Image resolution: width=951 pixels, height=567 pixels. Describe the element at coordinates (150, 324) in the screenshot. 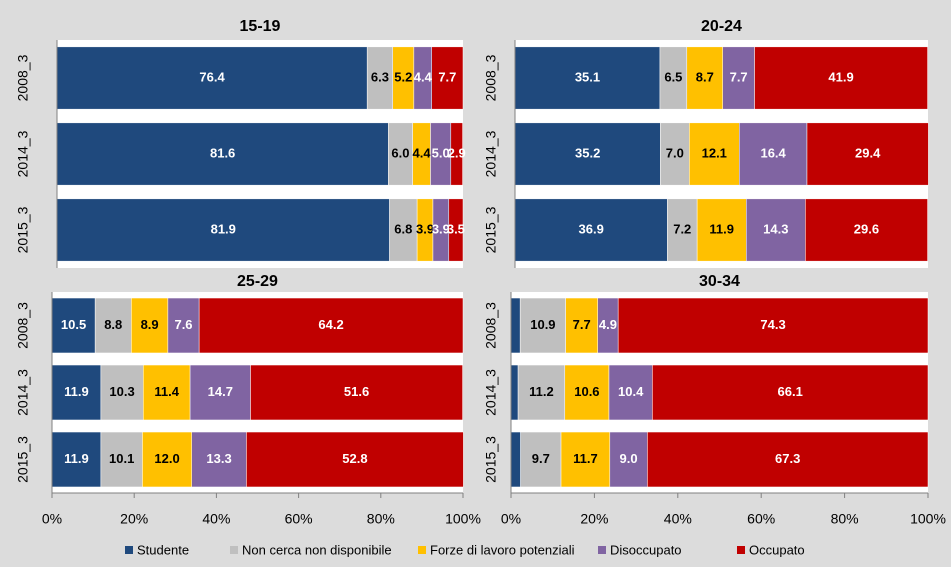

I see `value-label: 8.9` at that location.